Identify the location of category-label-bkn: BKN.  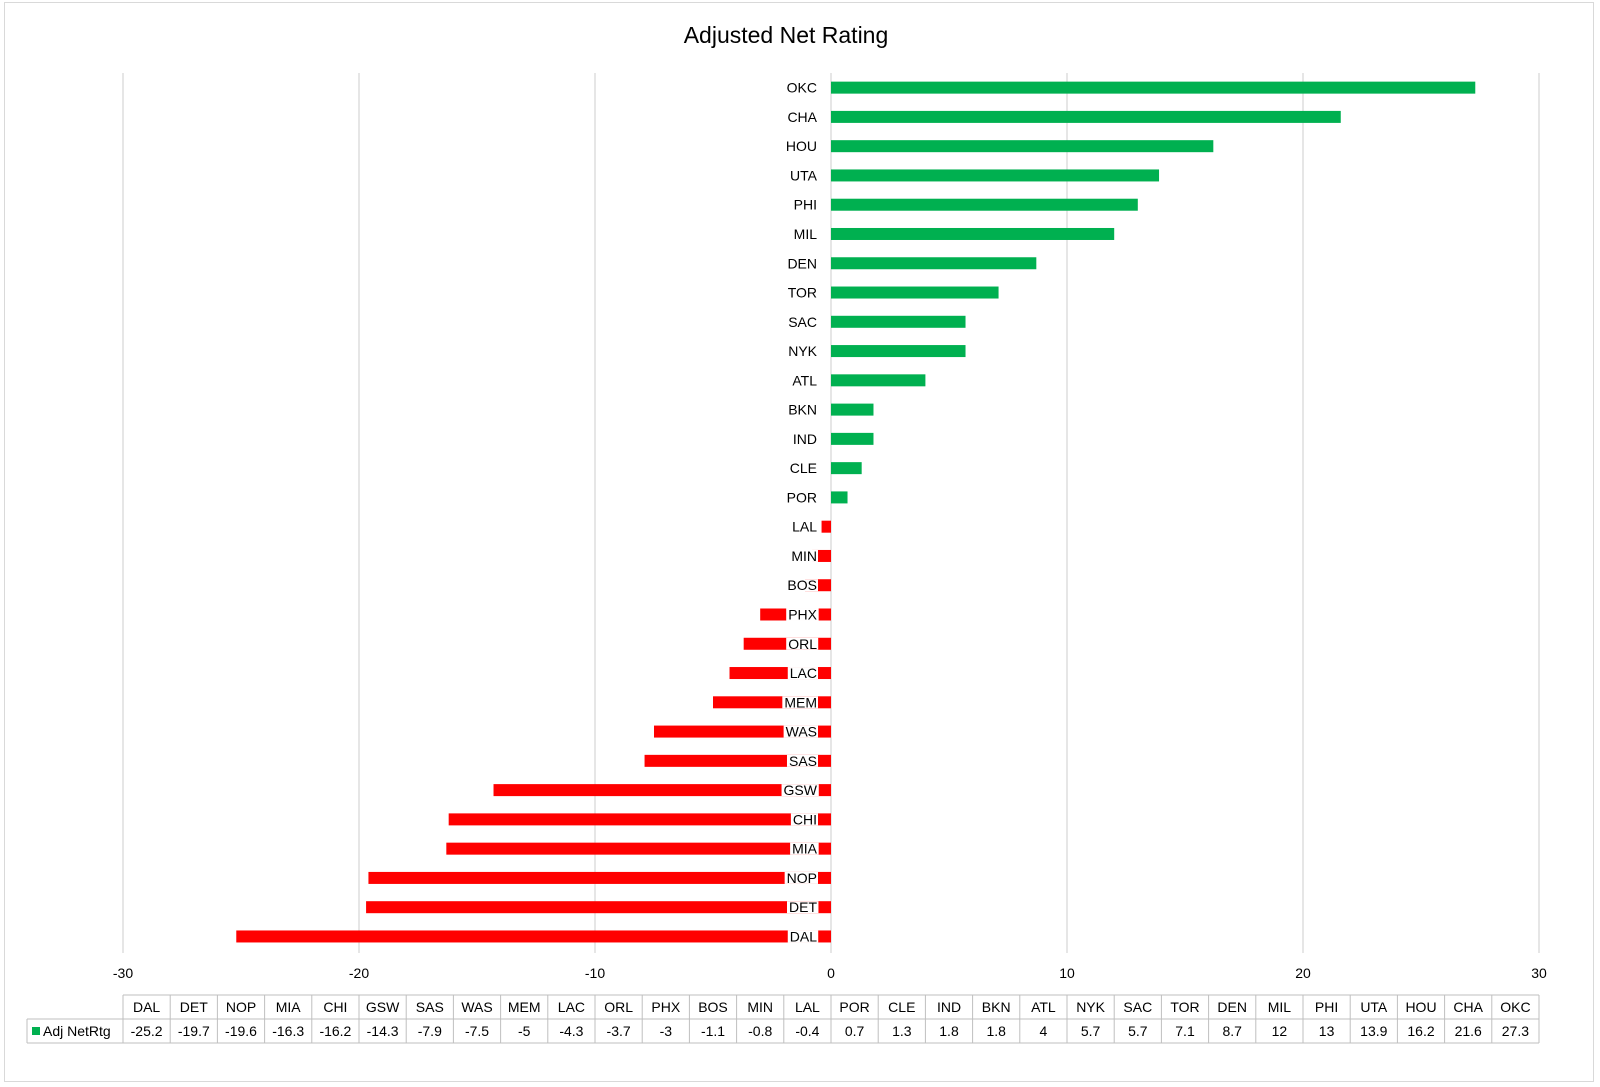
(802, 410).